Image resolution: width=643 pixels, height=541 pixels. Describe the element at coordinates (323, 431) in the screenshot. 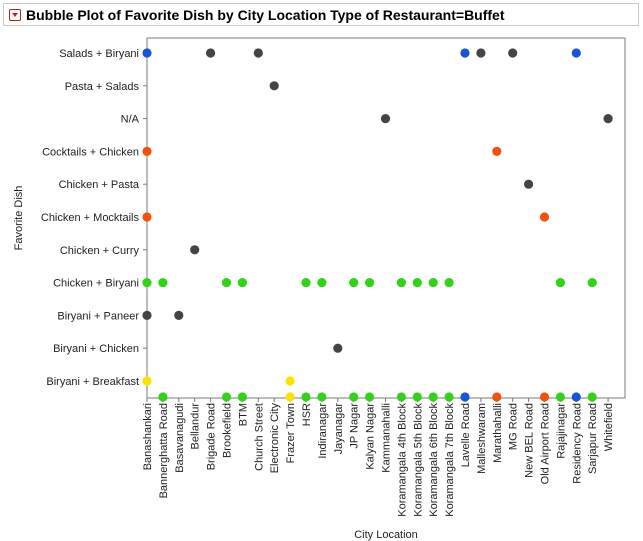

I see `x-tick-label: Indiranagar` at that location.